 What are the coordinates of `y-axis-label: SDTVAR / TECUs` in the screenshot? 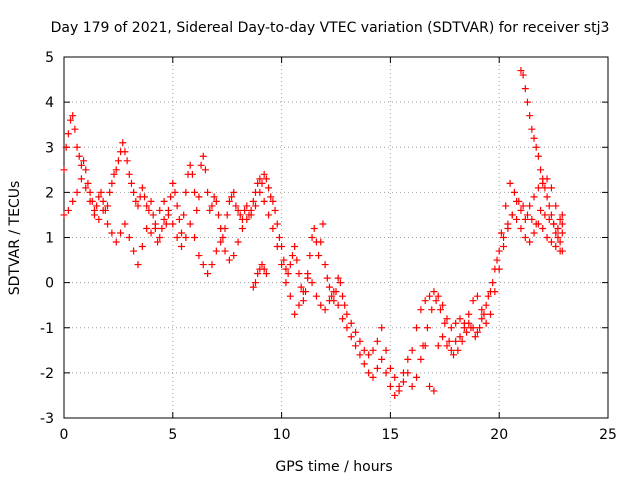 It's located at (15, 238).